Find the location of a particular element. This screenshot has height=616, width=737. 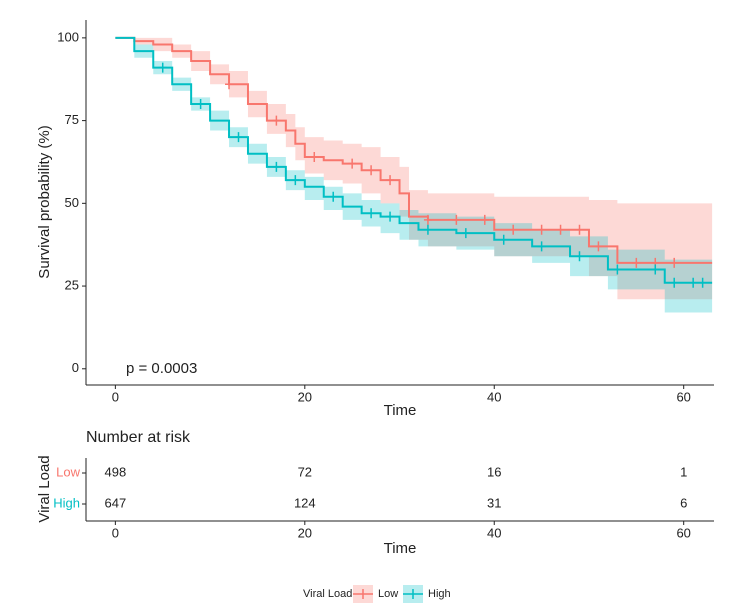

risk-count: 498 is located at coordinates (116, 471).